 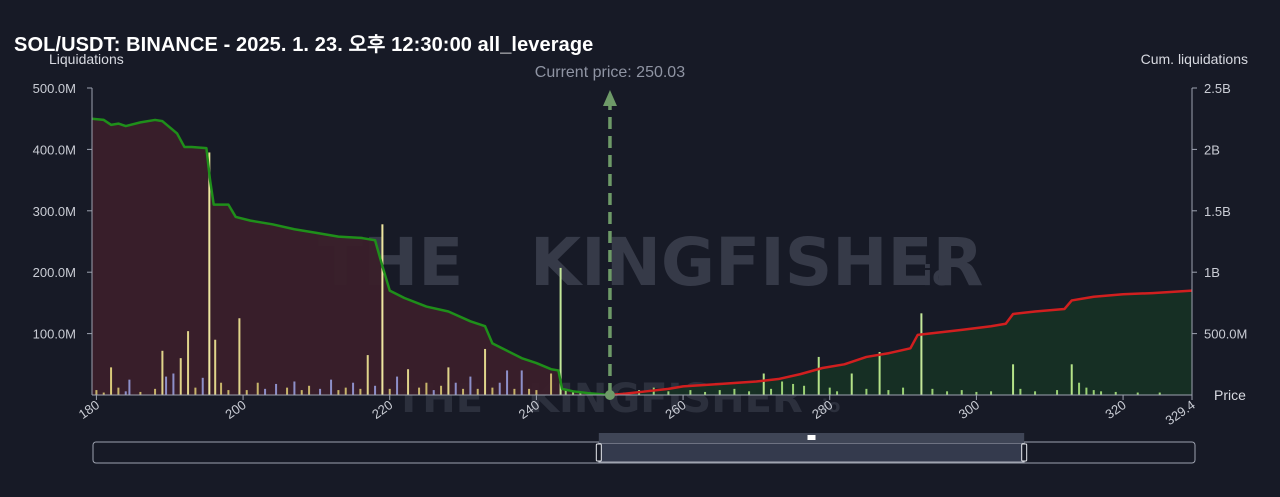 What do you see at coordinates (1115, 409) in the screenshot?
I see `x-tick-label: 320` at bounding box center [1115, 409].